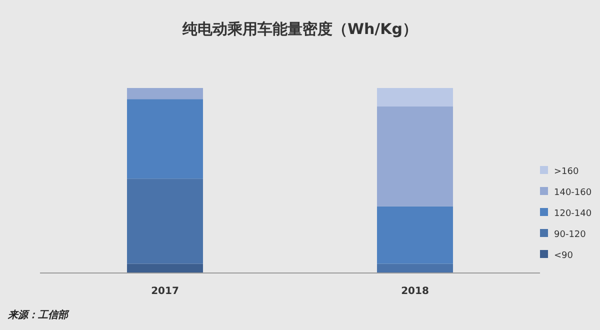 This screenshot has width=600, height=330. What do you see at coordinates (566, 172) in the screenshot?
I see `legend-label: >160` at bounding box center [566, 172].